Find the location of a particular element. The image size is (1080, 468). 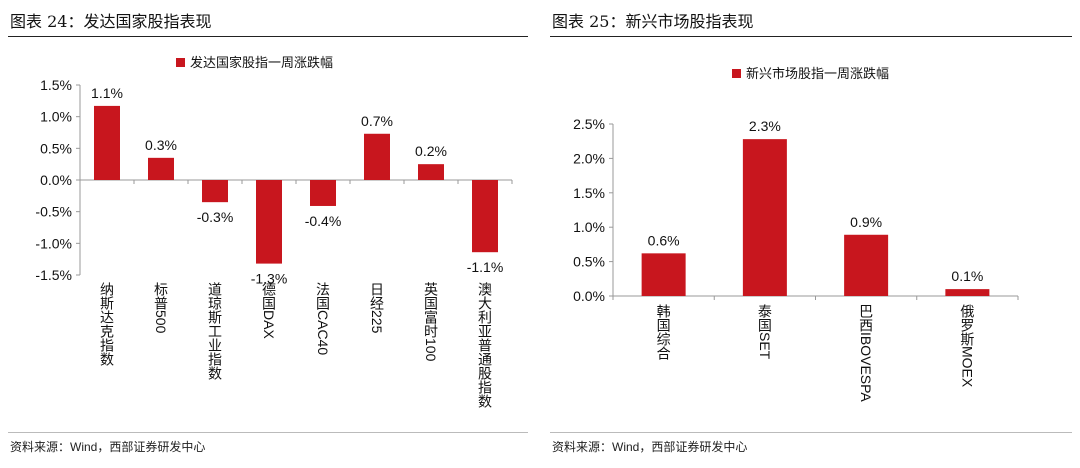

right-bottom-rule is located at coordinates (811, 432).